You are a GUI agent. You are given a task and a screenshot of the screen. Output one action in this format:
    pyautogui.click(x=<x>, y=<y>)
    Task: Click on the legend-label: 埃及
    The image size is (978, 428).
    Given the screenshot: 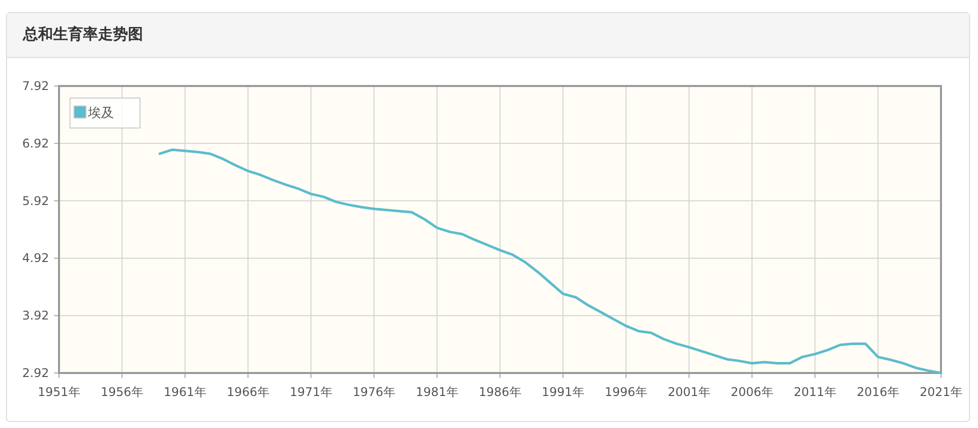 What is the action you would take?
    pyautogui.click(x=100, y=113)
    